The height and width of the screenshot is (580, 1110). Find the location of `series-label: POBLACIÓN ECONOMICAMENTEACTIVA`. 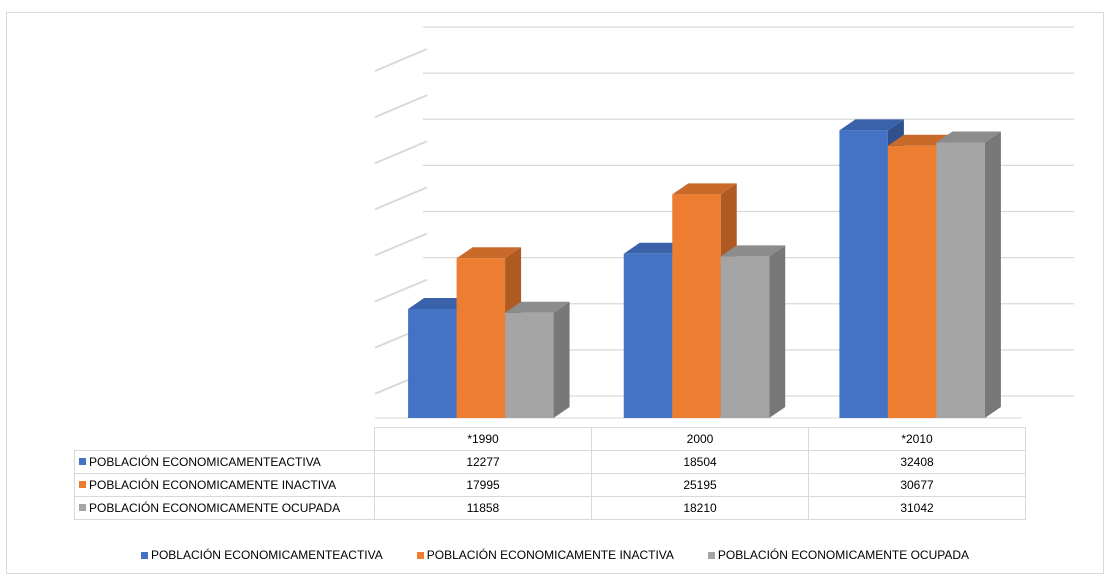

series-label: POBLACIÓN ECONOMICAMENTEACTIVA is located at coordinates (224, 462).